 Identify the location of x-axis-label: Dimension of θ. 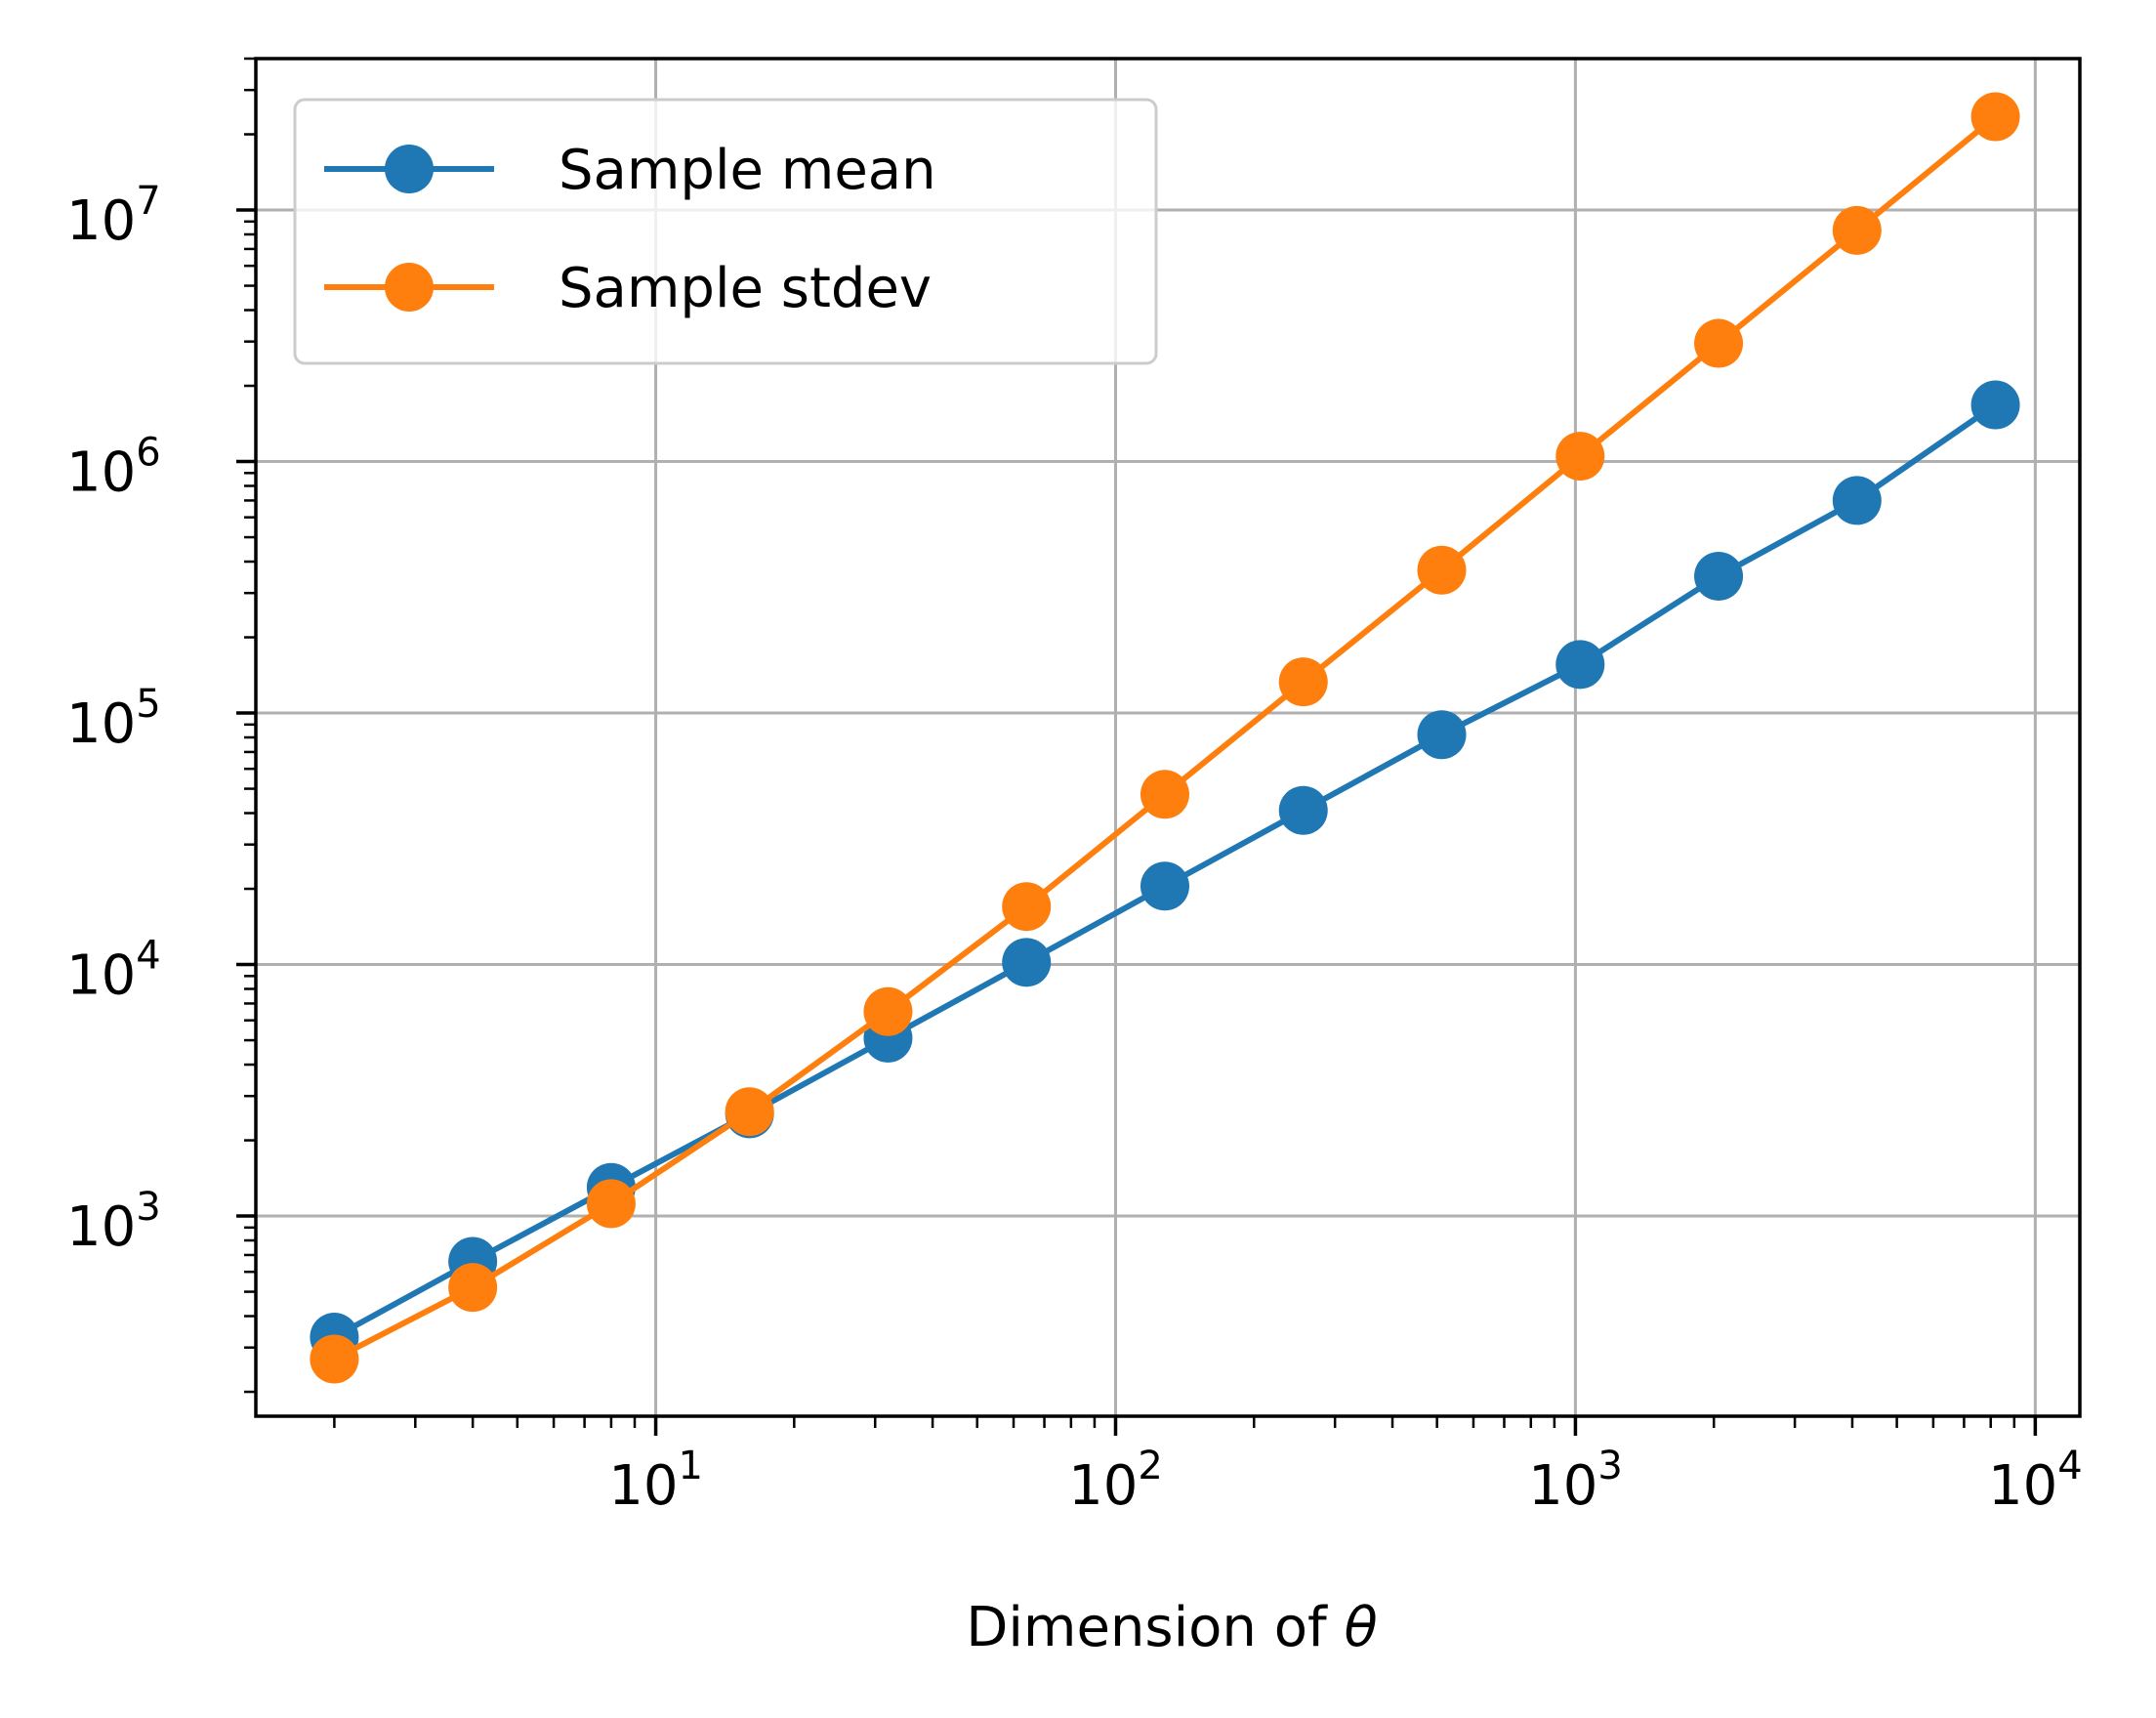
(1172, 1627).